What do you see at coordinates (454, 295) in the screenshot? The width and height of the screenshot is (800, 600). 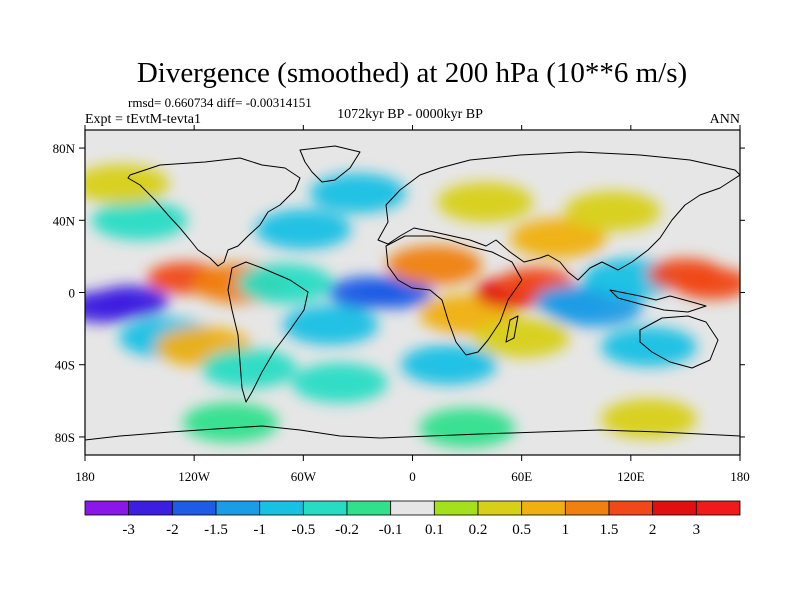 I see `coastline-africa` at bounding box center [454, 295].